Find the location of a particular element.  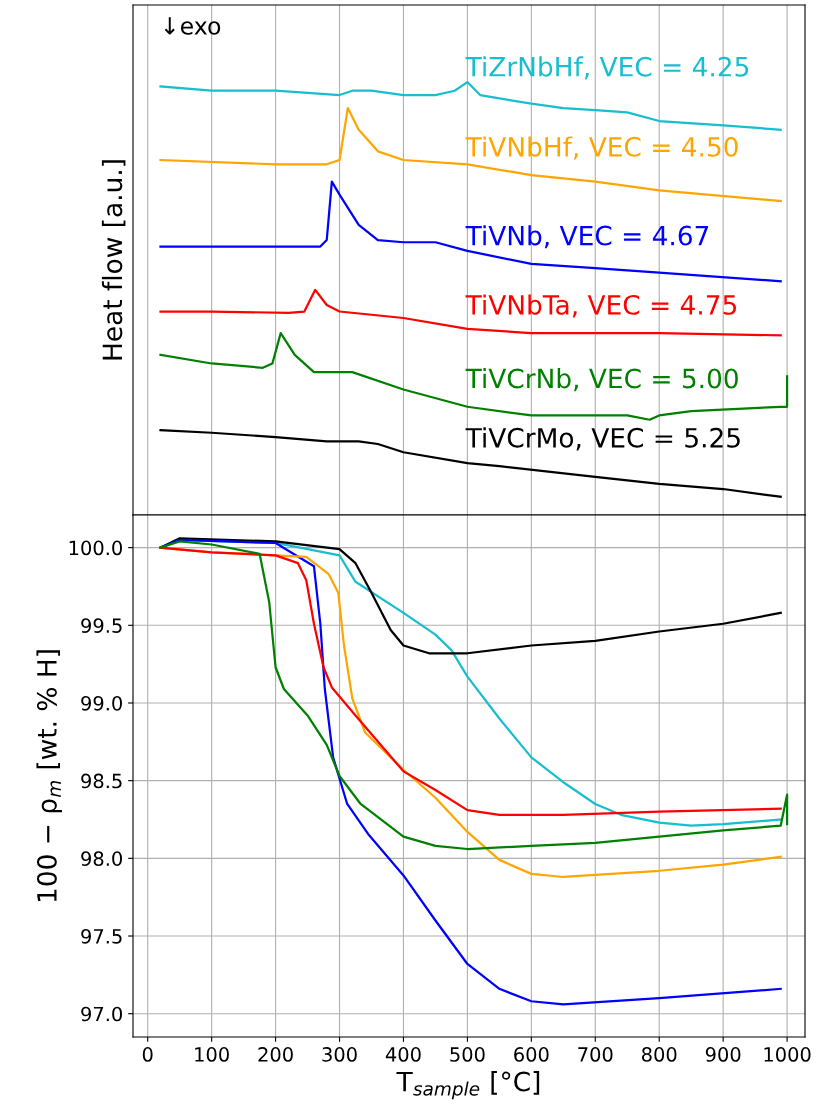

text: ↓exo is located at coordinates (192, 26).